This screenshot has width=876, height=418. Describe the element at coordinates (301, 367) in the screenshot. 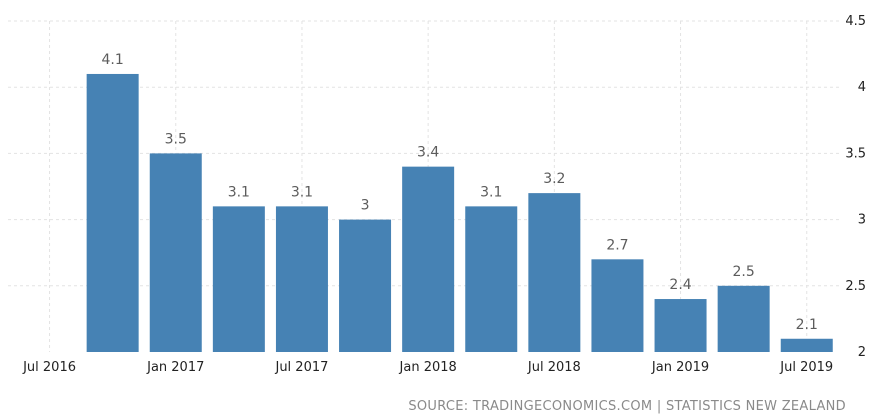

I see `x-tick-label: Jul 2017` at that location.